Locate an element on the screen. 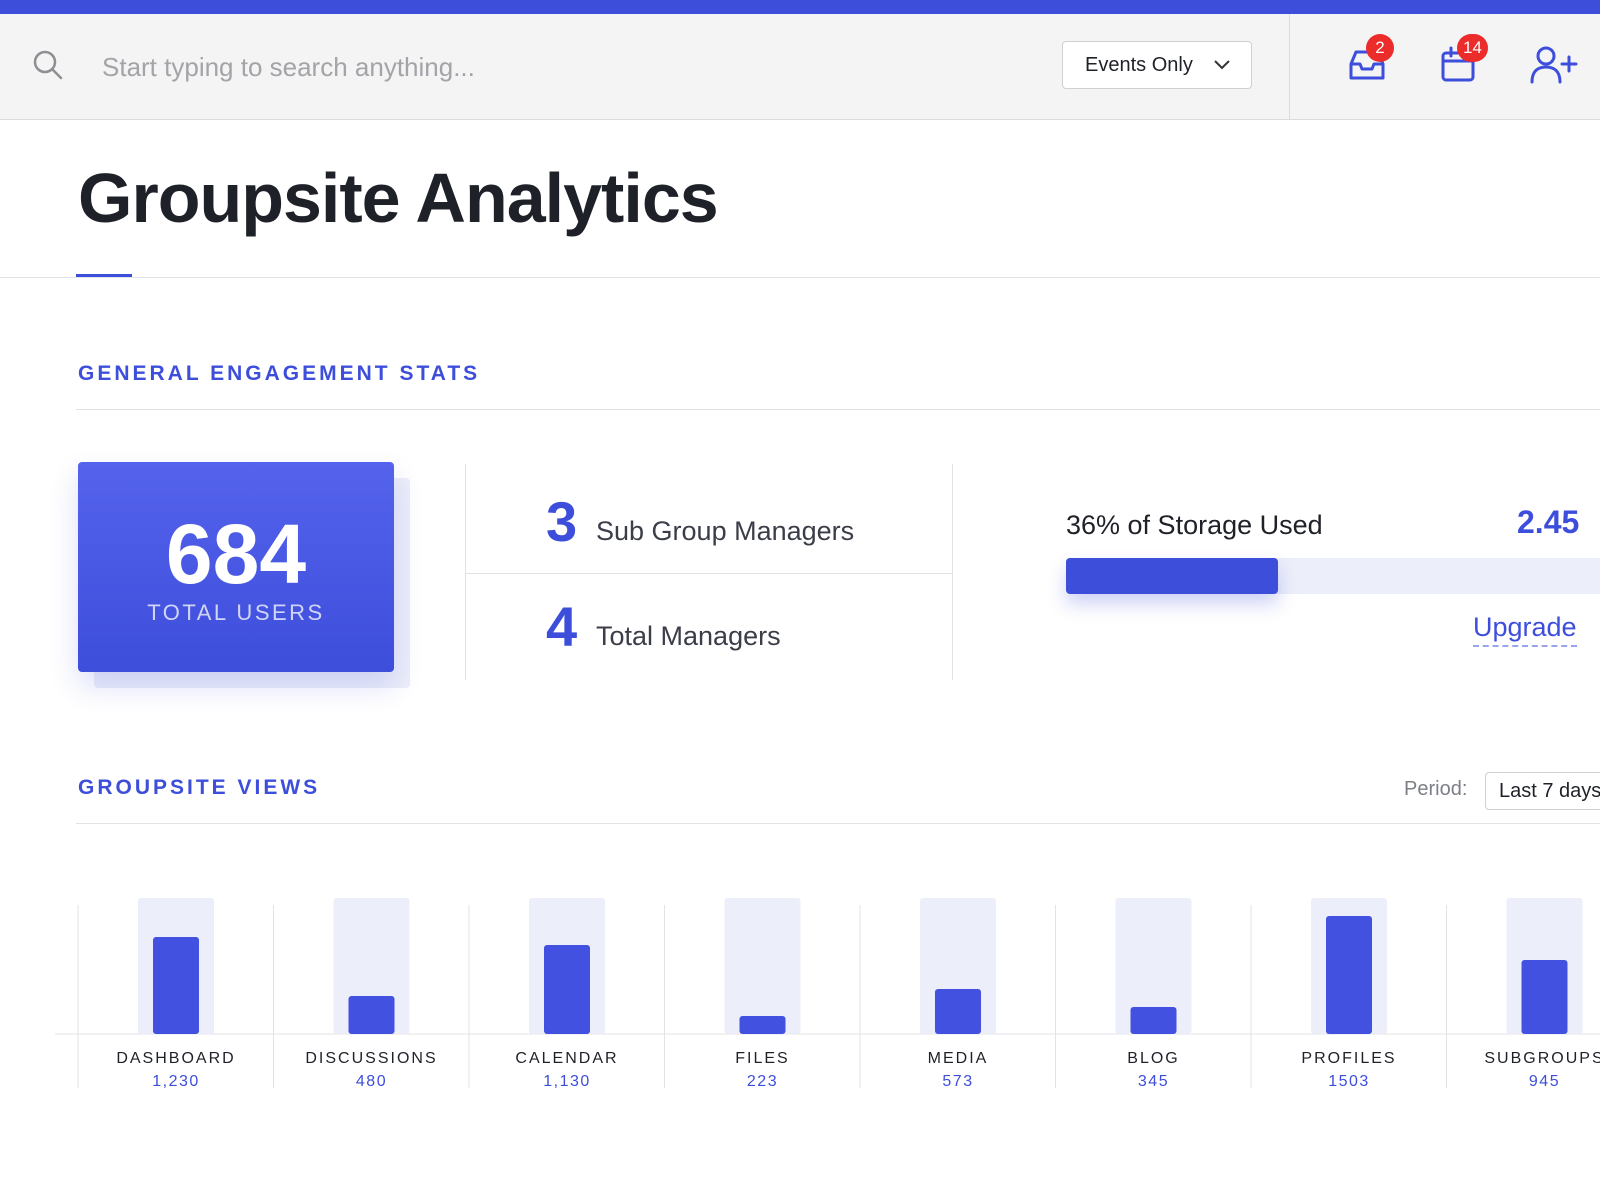 This screenshot has height=1200, width=1600. calendar-badge: 14 is located at coordinates (1472, 48).